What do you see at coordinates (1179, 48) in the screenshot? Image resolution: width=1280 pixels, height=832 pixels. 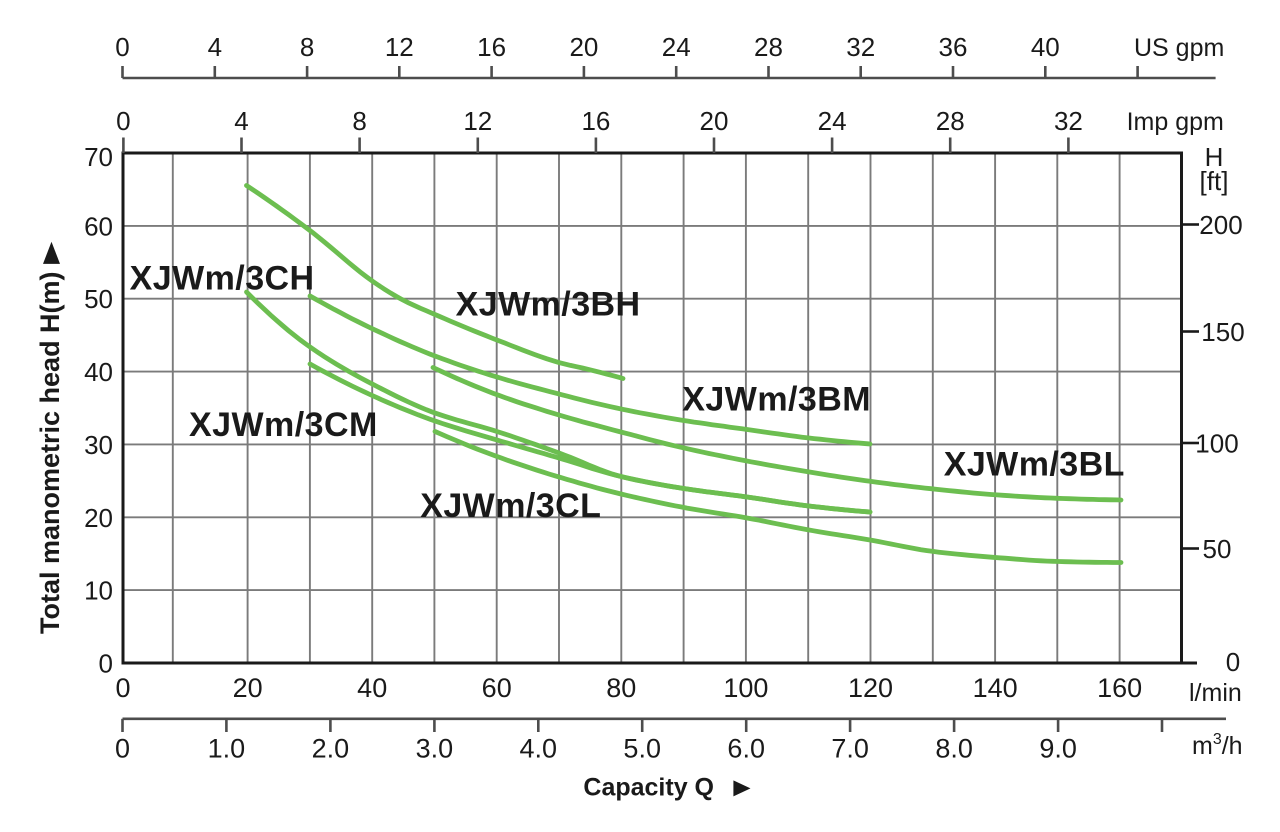 I see `svg-text: US gpm` at bounding box center [1179, 48].